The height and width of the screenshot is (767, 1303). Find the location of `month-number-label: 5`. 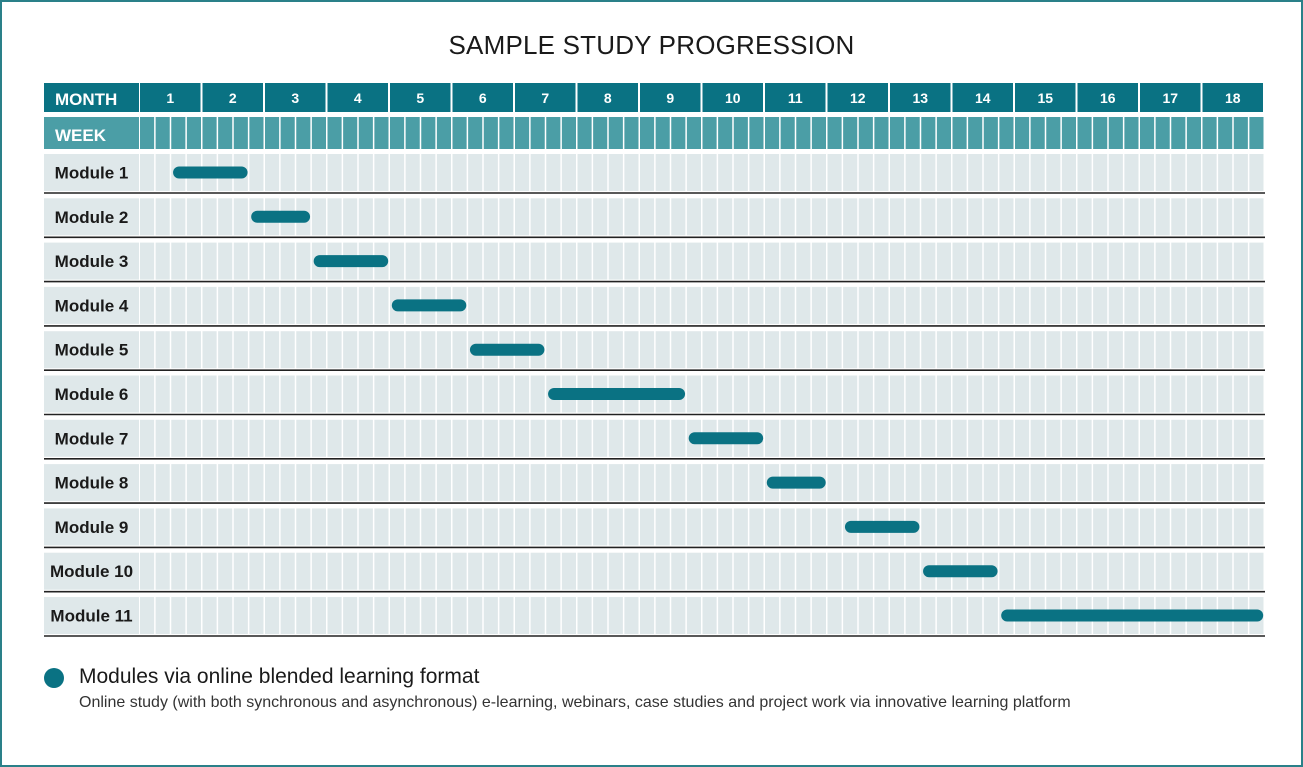

month-number-label: 5 is located at coordinates (420, 98).